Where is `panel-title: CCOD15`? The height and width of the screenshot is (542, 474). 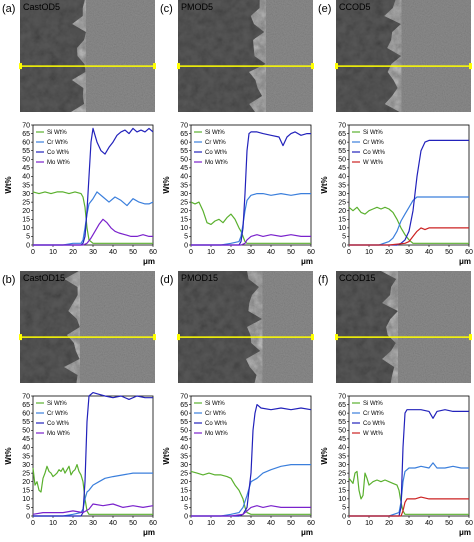 panel-title: CCOD15 is located at coordinates (357, 278).